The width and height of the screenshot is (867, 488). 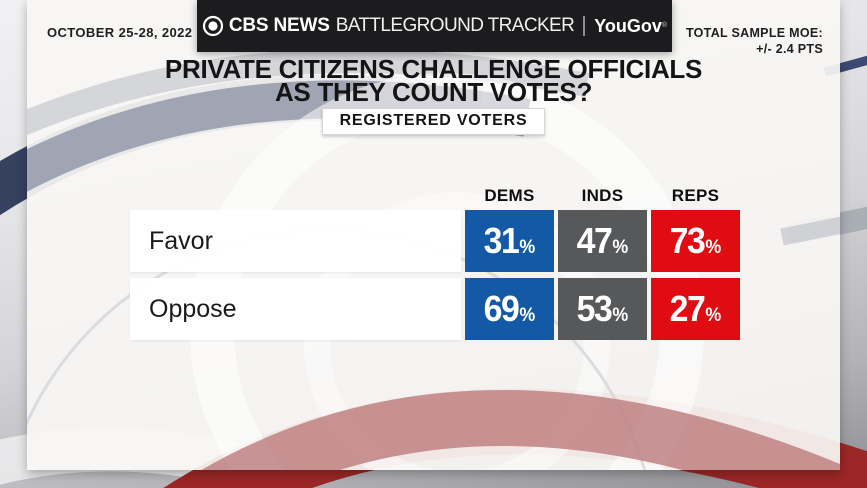 What do you see at coordinates (754, 33) in the screenshot?
I see `sample-moe-line1: TOTAL SAMPLE MOE:` at bounding box center [754, 33].